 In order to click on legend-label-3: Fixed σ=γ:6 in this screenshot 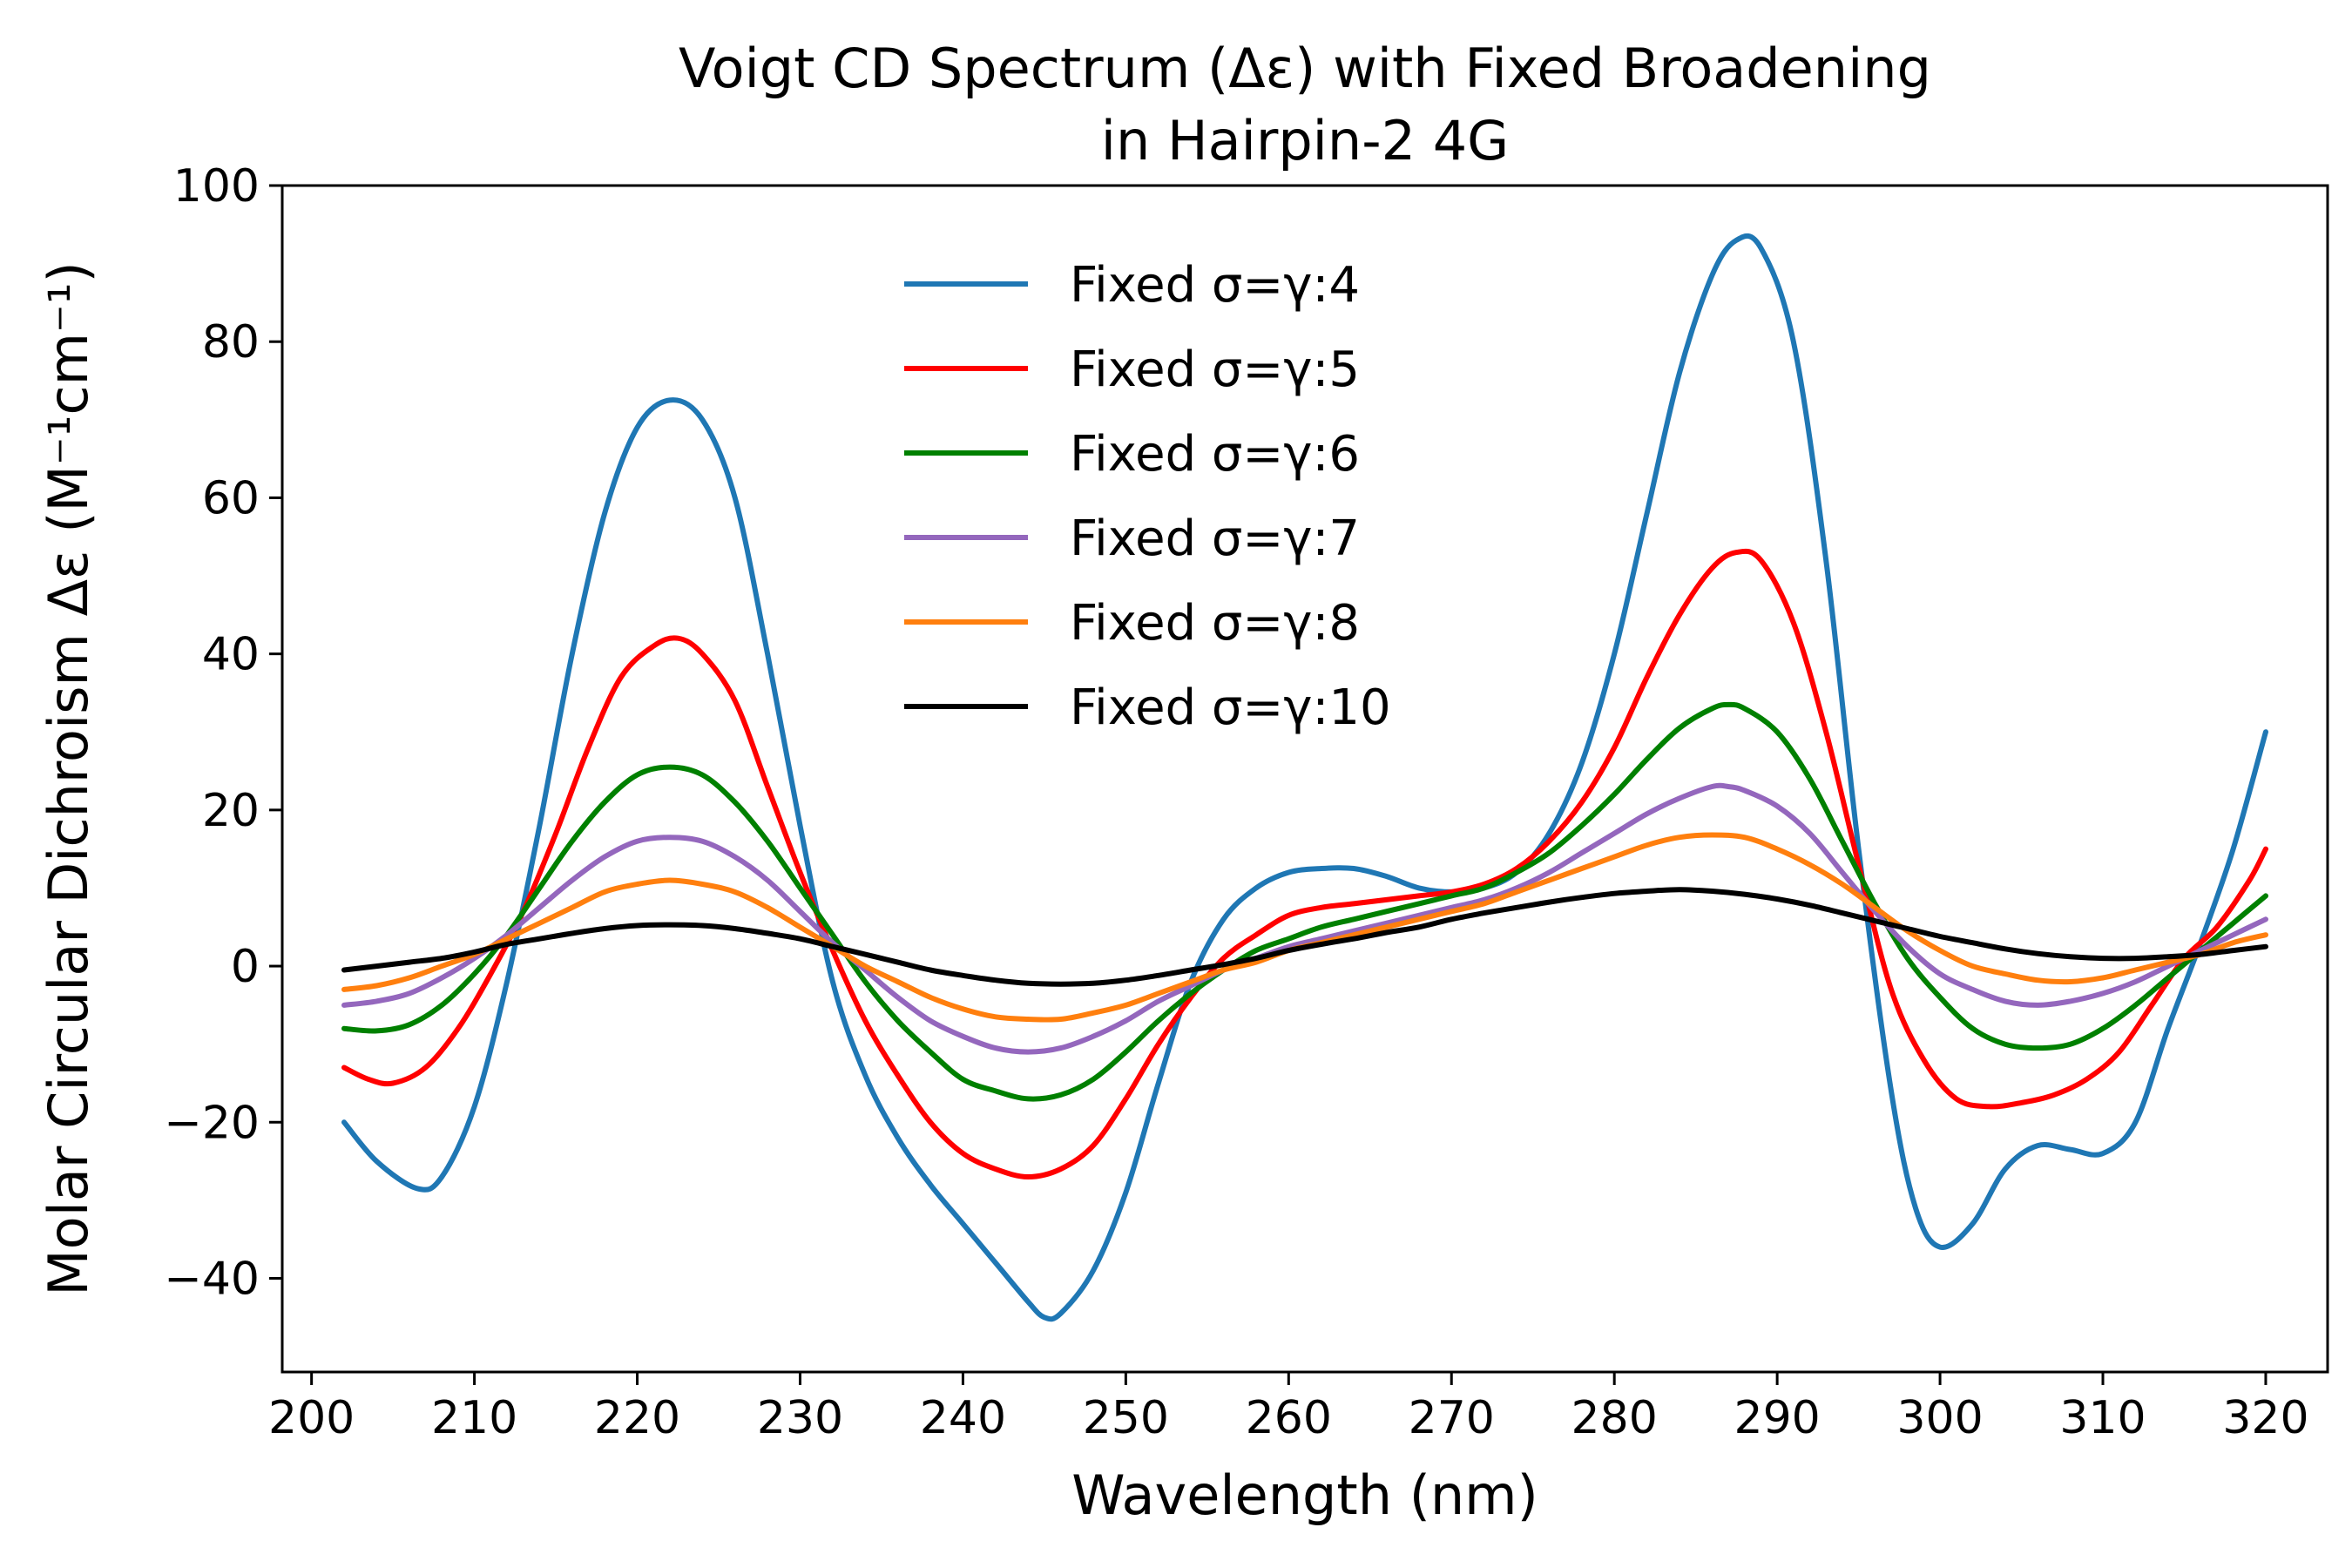, I will do `click(1215, 455)`.